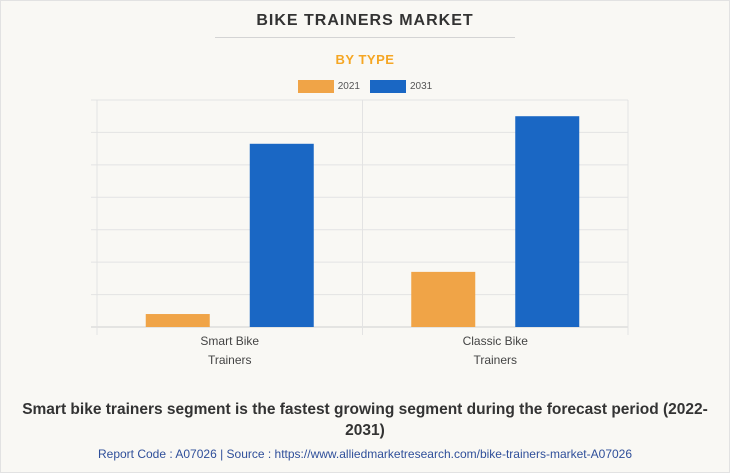  What do you see at coordinates (281, 235) in the screenshot?
I see `bar-2031-smart` at bounding box center [281, 235].